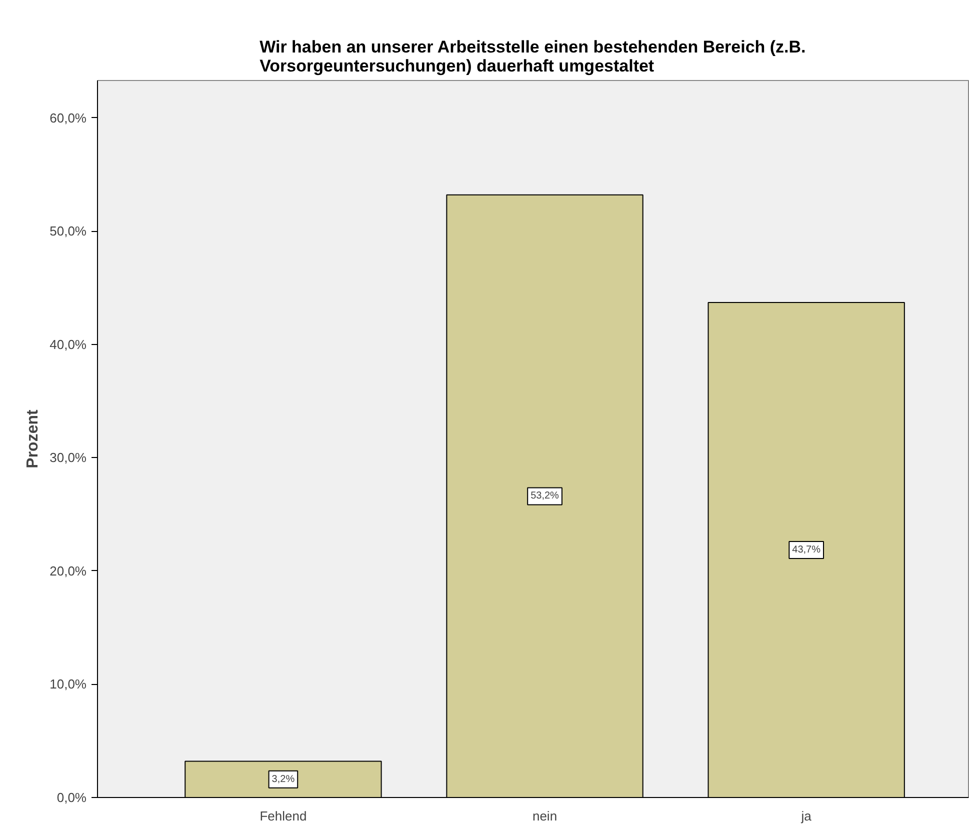 Image resolution: width=969 pixels, height=834 pixels. I want to click on y-tick-label: 40,0%, so click(68, 344).